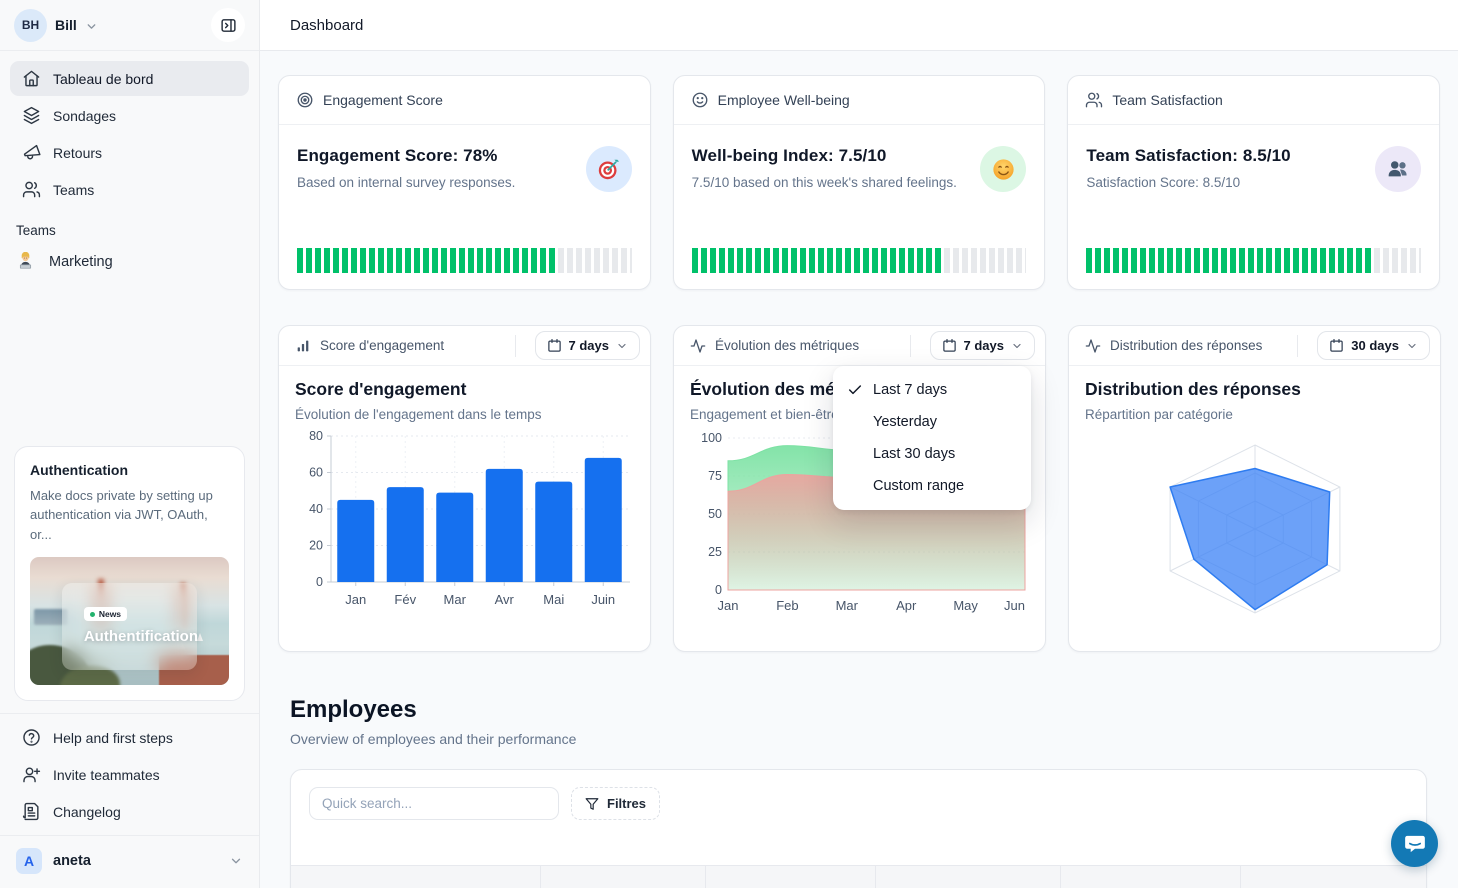  What do you see at coordinates (1333, 877) in the screenshot?
I see `column-header-tasks: Tasks` at bounding box center [1333, 877].